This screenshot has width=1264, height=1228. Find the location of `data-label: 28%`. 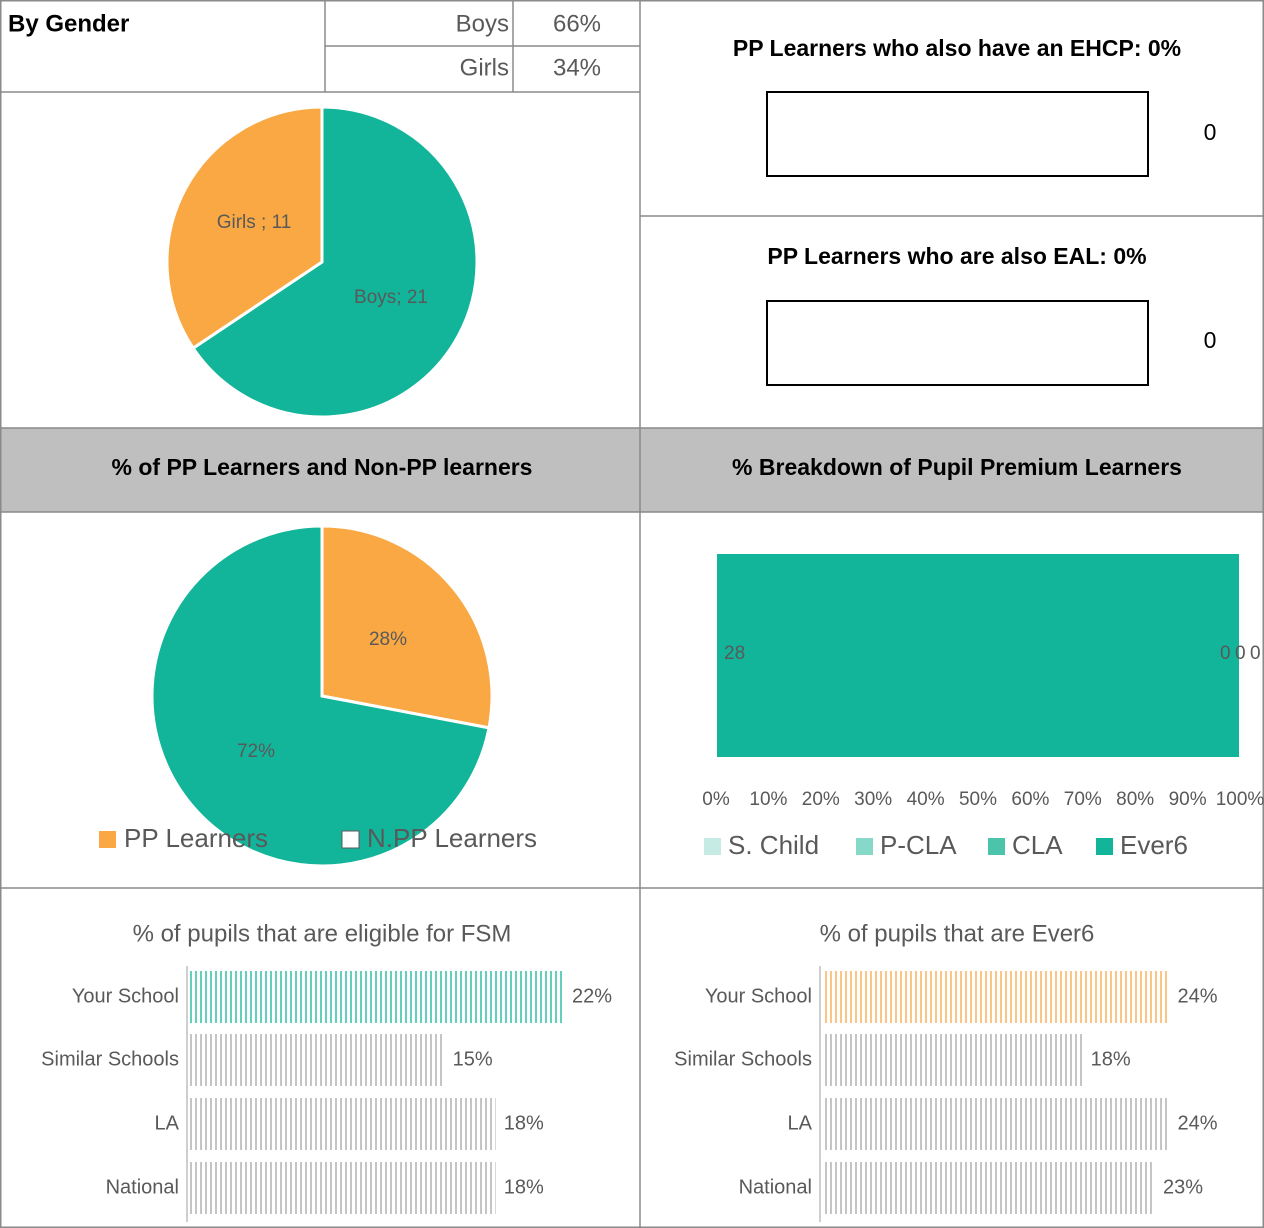

data-label: 28% is located at coordinates (388, 639).